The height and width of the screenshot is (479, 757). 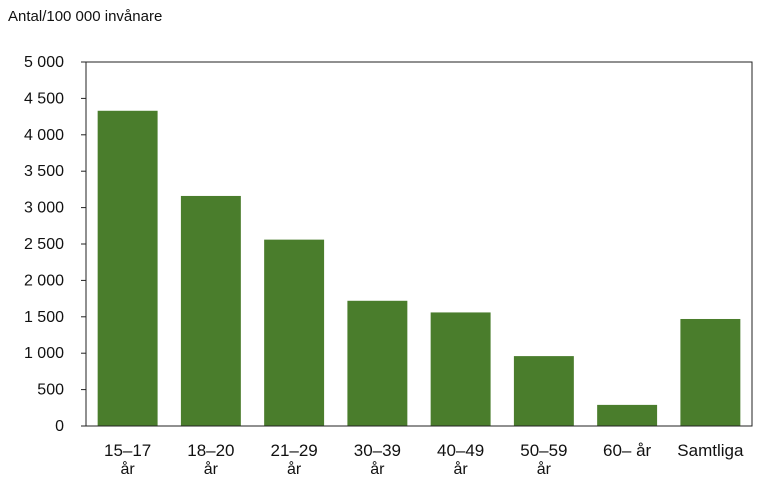 What do you see at coordinates (50, 390) in the screenshot?
I see `y-tick-label: 500` at bounding box center [50, 390].